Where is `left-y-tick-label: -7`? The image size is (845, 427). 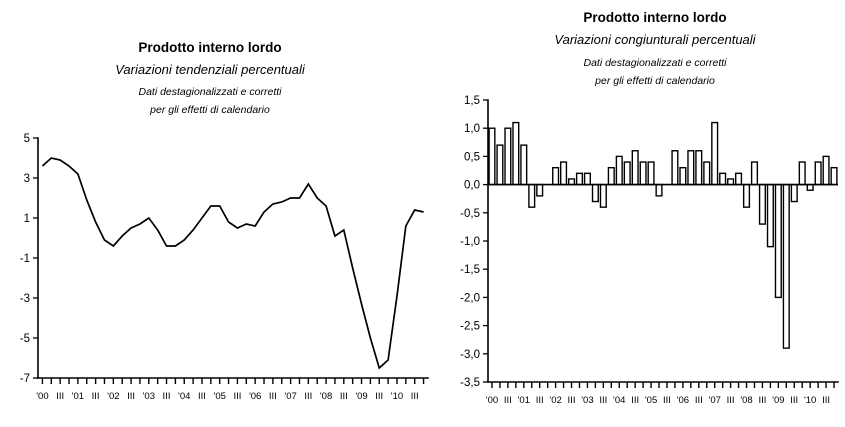 left-y-tick-label: -7 is located at coordinates (25, 379).